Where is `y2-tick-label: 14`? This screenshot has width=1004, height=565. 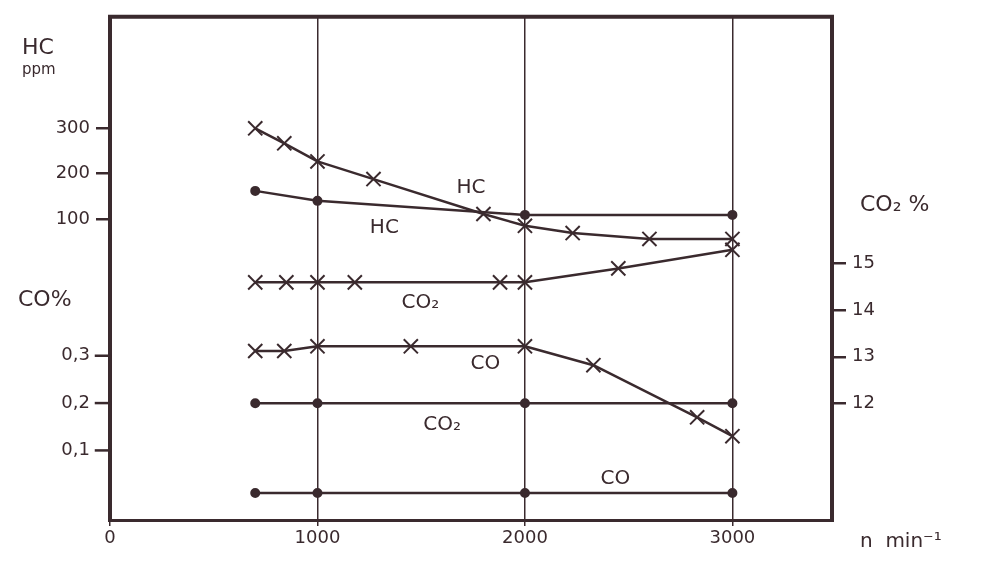 y2-tick-label: 14 is located at coordinates (863, 308).